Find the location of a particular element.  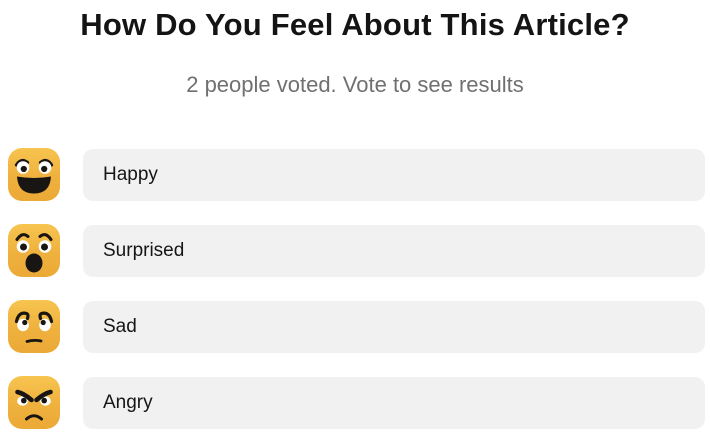

option-label: Angry is located at coordinates (128, 402).